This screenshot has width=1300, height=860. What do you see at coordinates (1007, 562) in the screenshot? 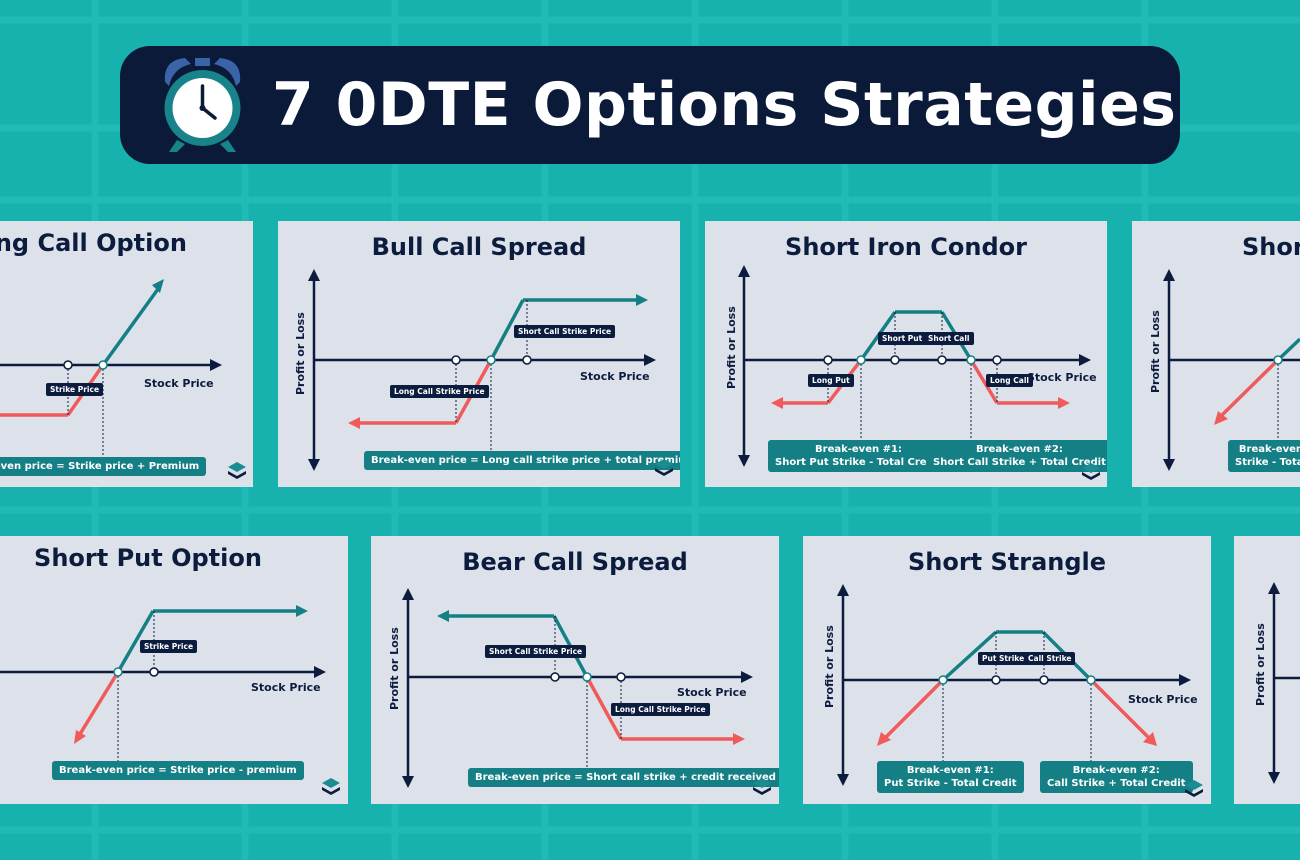
I see `card-title: Short Strangle` at bounding box center [1007, 562].